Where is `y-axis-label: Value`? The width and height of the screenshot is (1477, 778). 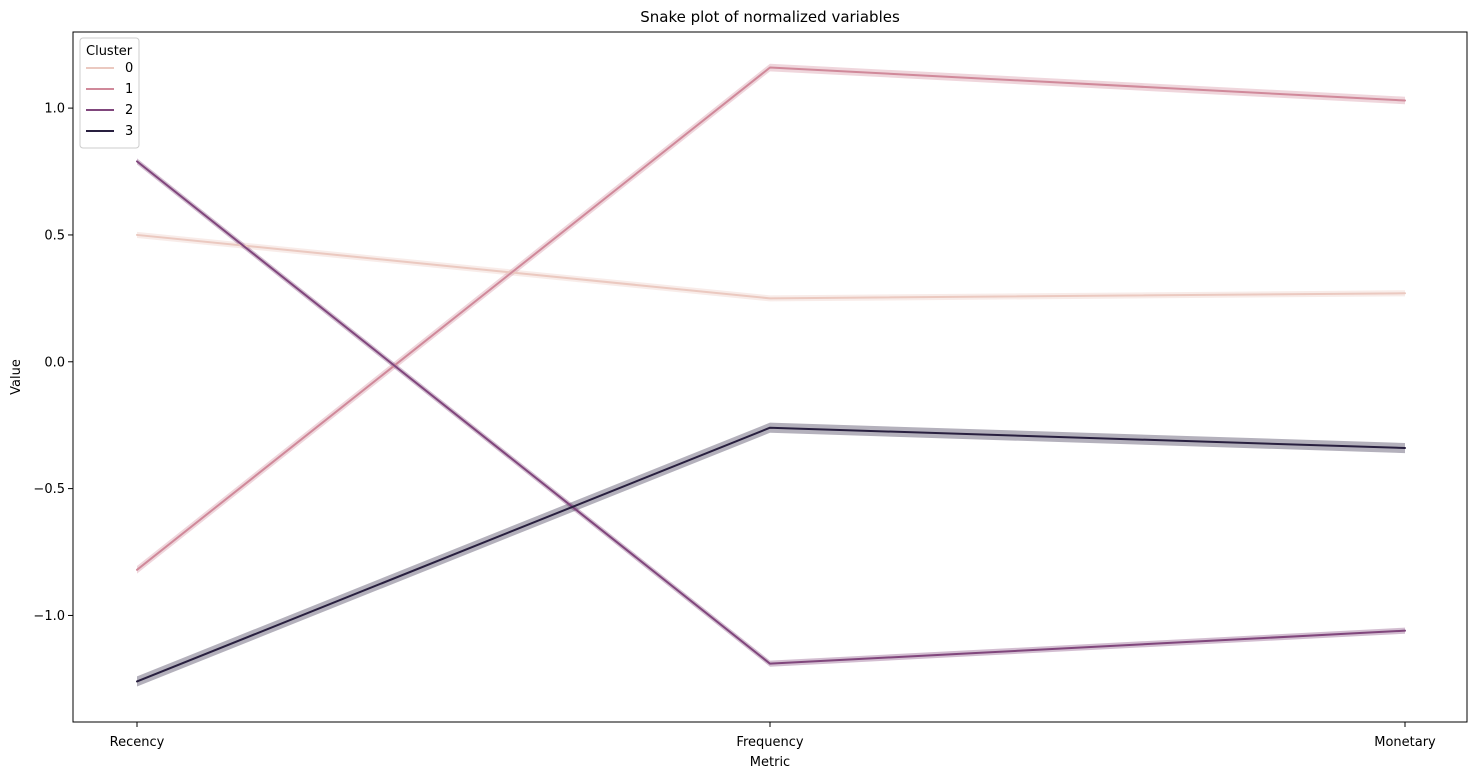 y-axis-label: Value is located at coordinates (16, 377).